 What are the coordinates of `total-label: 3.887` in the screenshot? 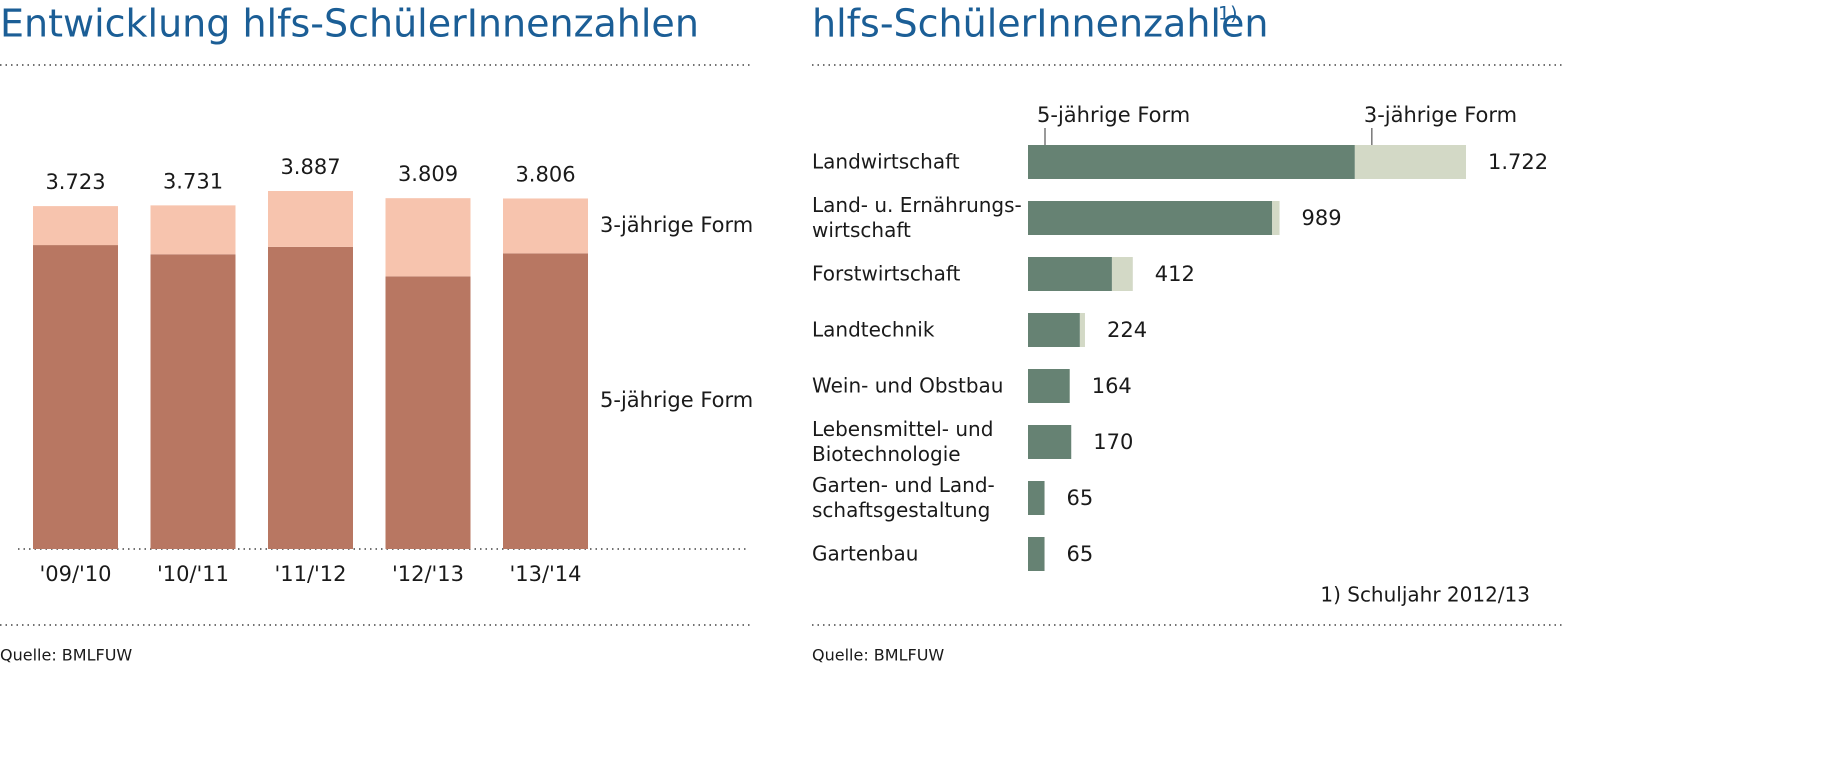 It's located at (310, 167).